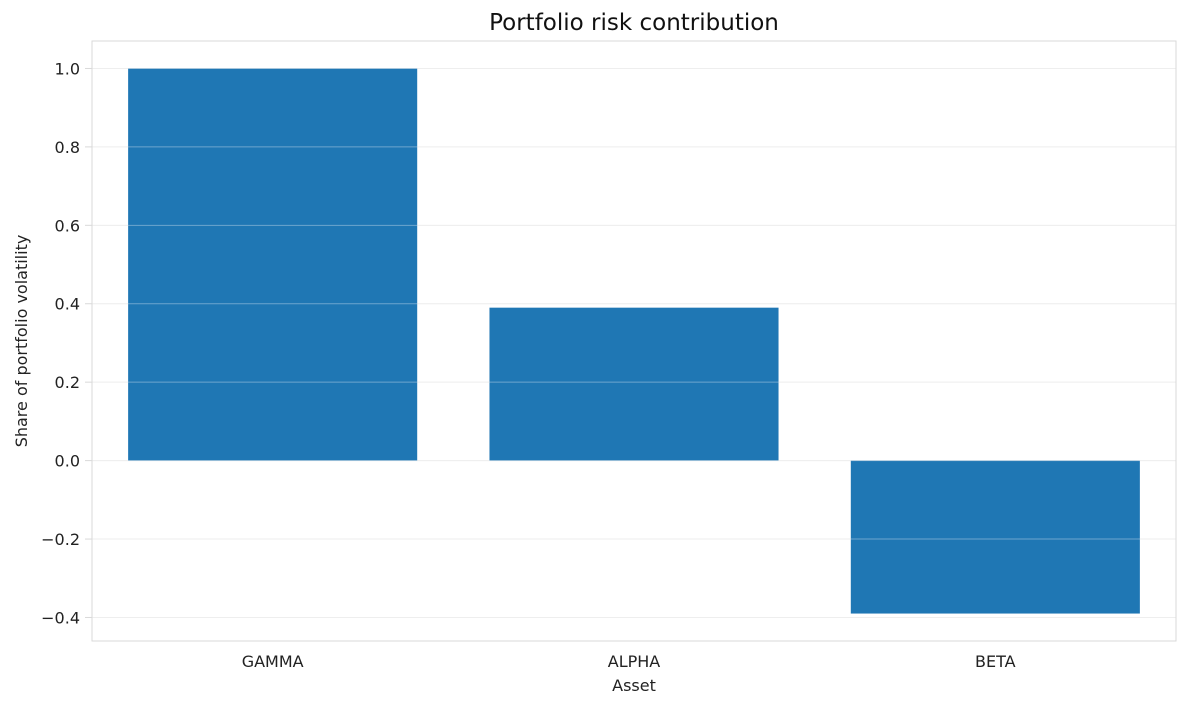 Image resolution: width=1188 pixels, height=708 pixels. What do you see at coordinates (634, 23) in the screenshot?
I see `chart-title: Portfolio risk contribution` at bounding box center [634, 23].